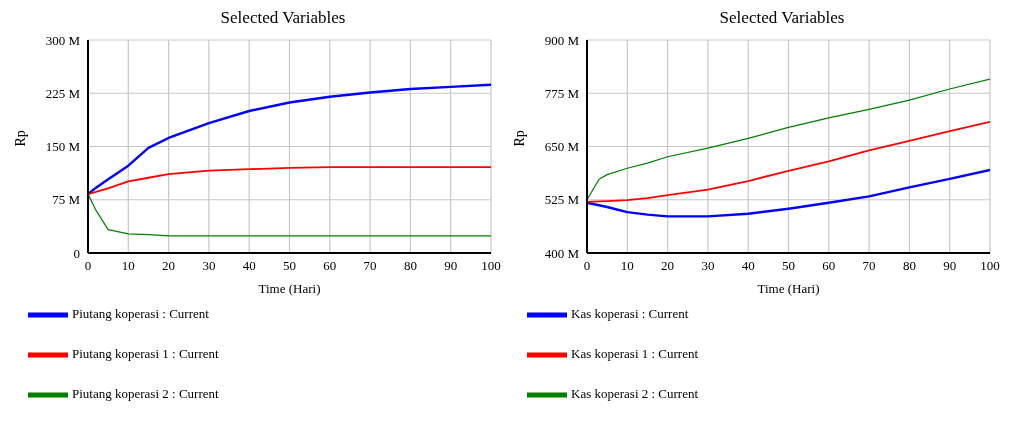 Image resolution: width=1014 pixels, height=432 pixels. I want to click on y-tick-label: 900 M, so click(562, 40).